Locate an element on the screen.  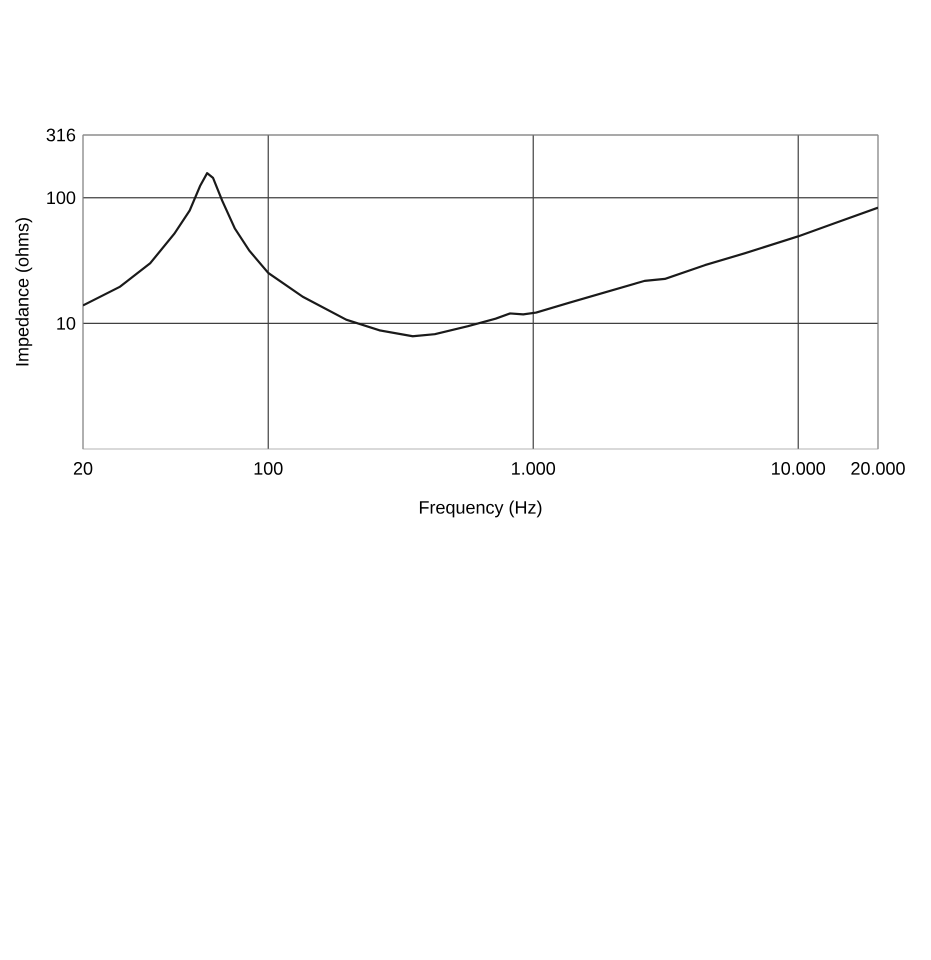
y-tick-label: 316 is located at coordinates (61, 135).